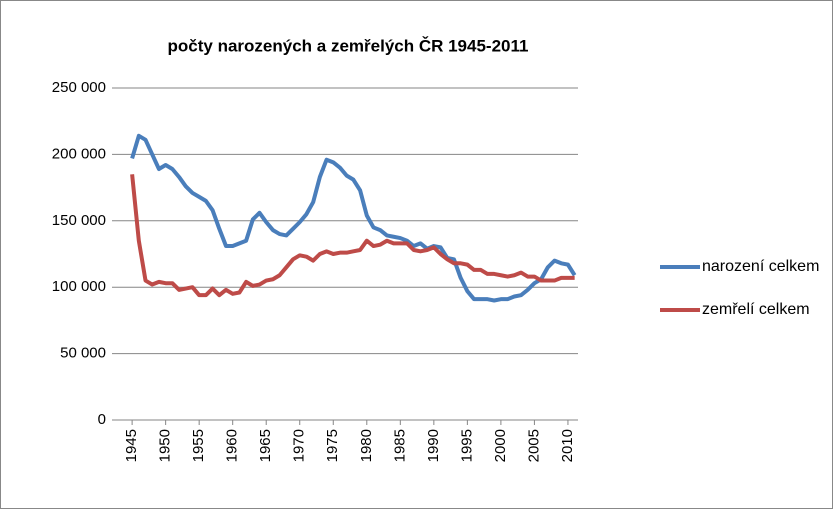  I want to click on x-tick-label: 1985, so click(399, 445).